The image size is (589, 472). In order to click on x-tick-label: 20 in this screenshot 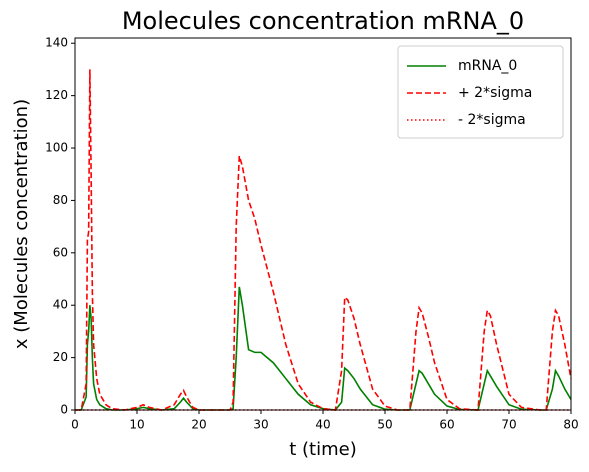, I will do `click(198, 425)`.